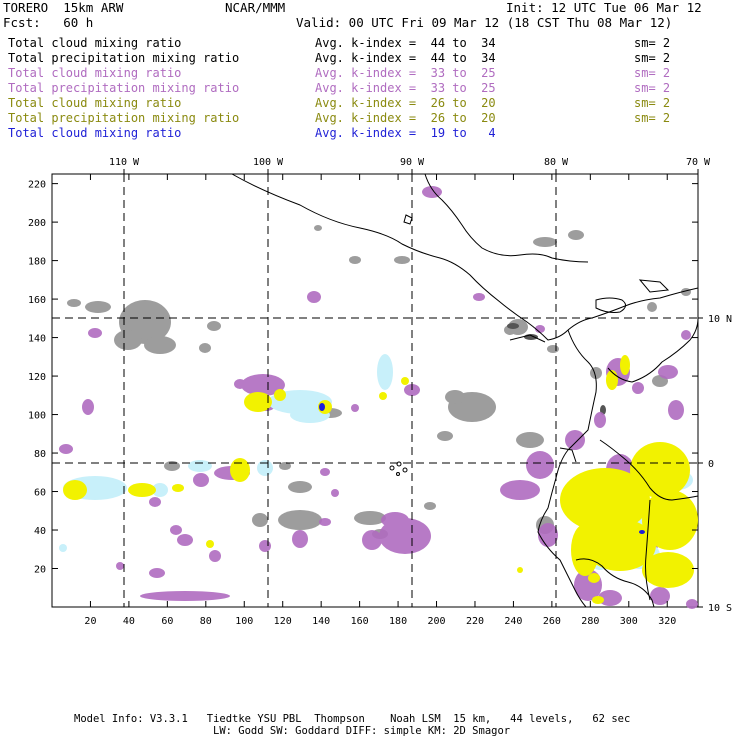 This screenshot has width=740, height=740. What do you see at coordinates (129, 621) in the screenshot?
I see `x-tick-label: 40` at bounding box center [129, 621].